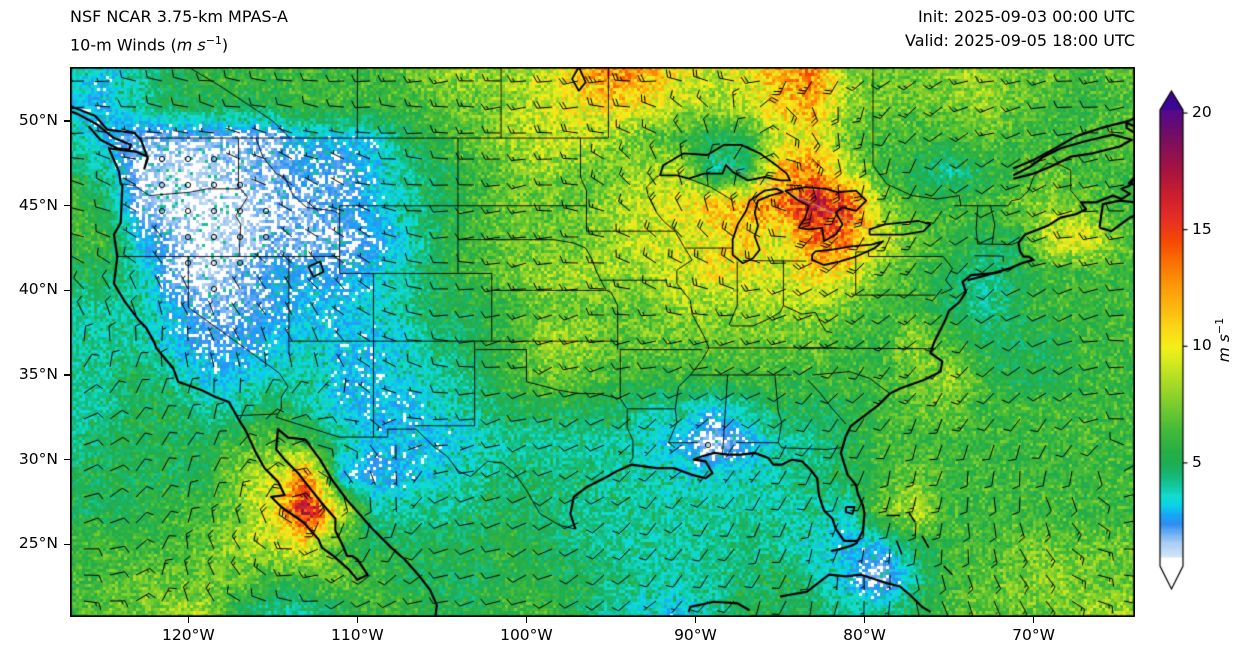 The image size is (1253, 652). I want to click on plot-subtitle: 10-m Winds (m s−1), so click(149, 43).